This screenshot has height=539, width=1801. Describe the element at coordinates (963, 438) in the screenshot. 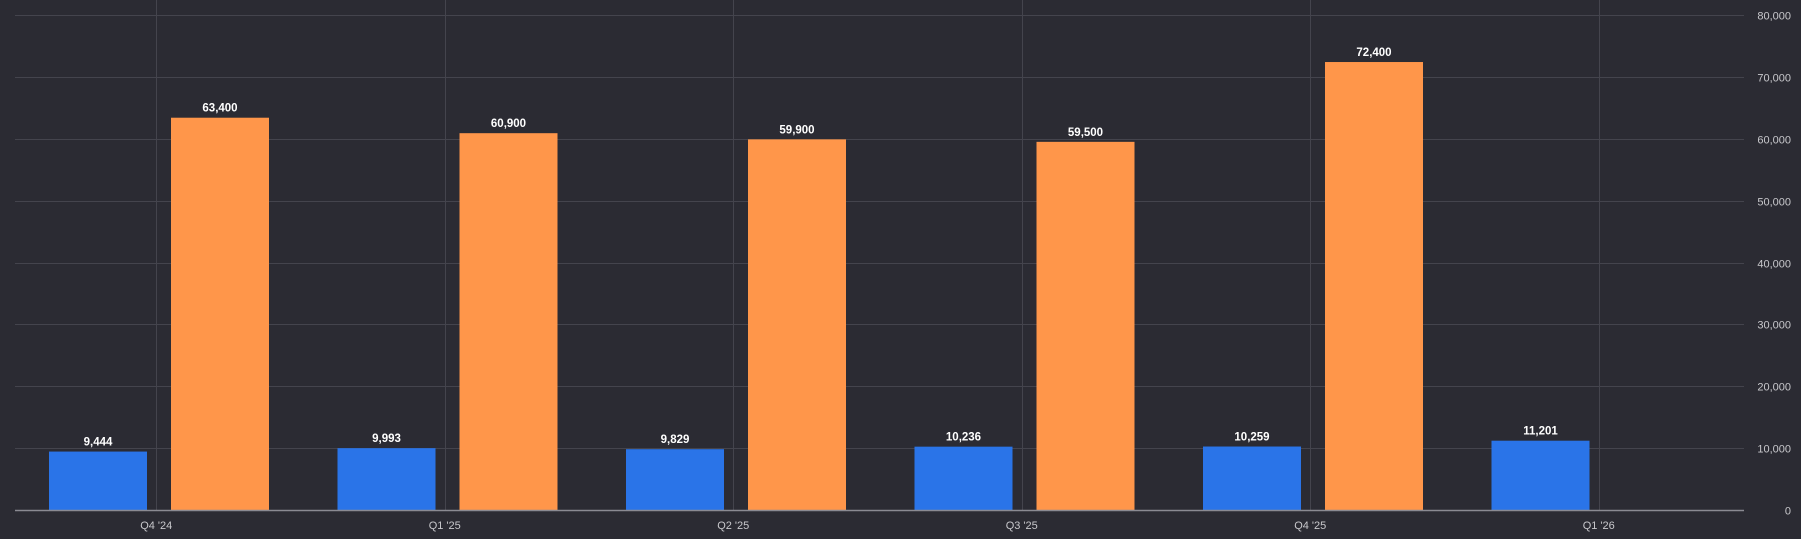

I see `bar-value-label: 10,236` at that location.